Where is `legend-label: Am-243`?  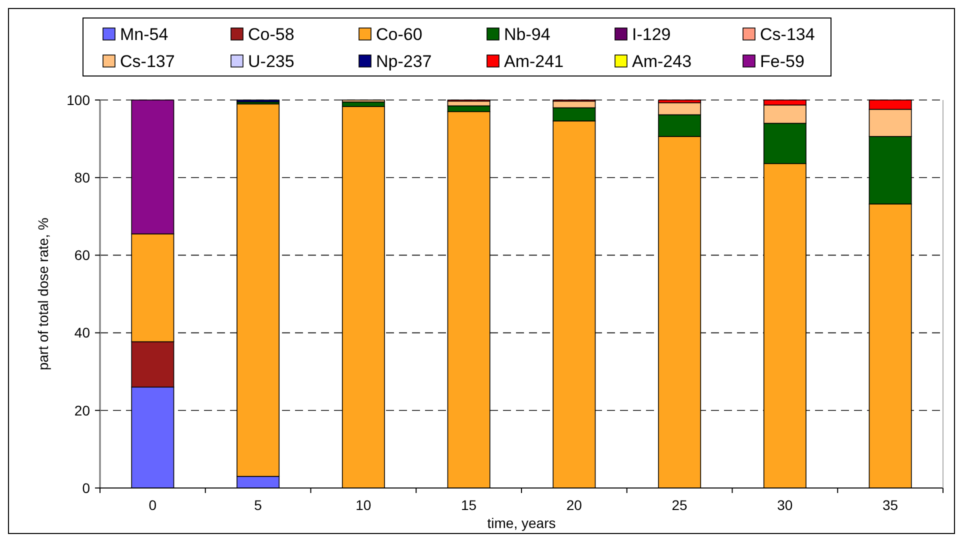 legend-label: Am-243 is located at coordinates (662, 61).